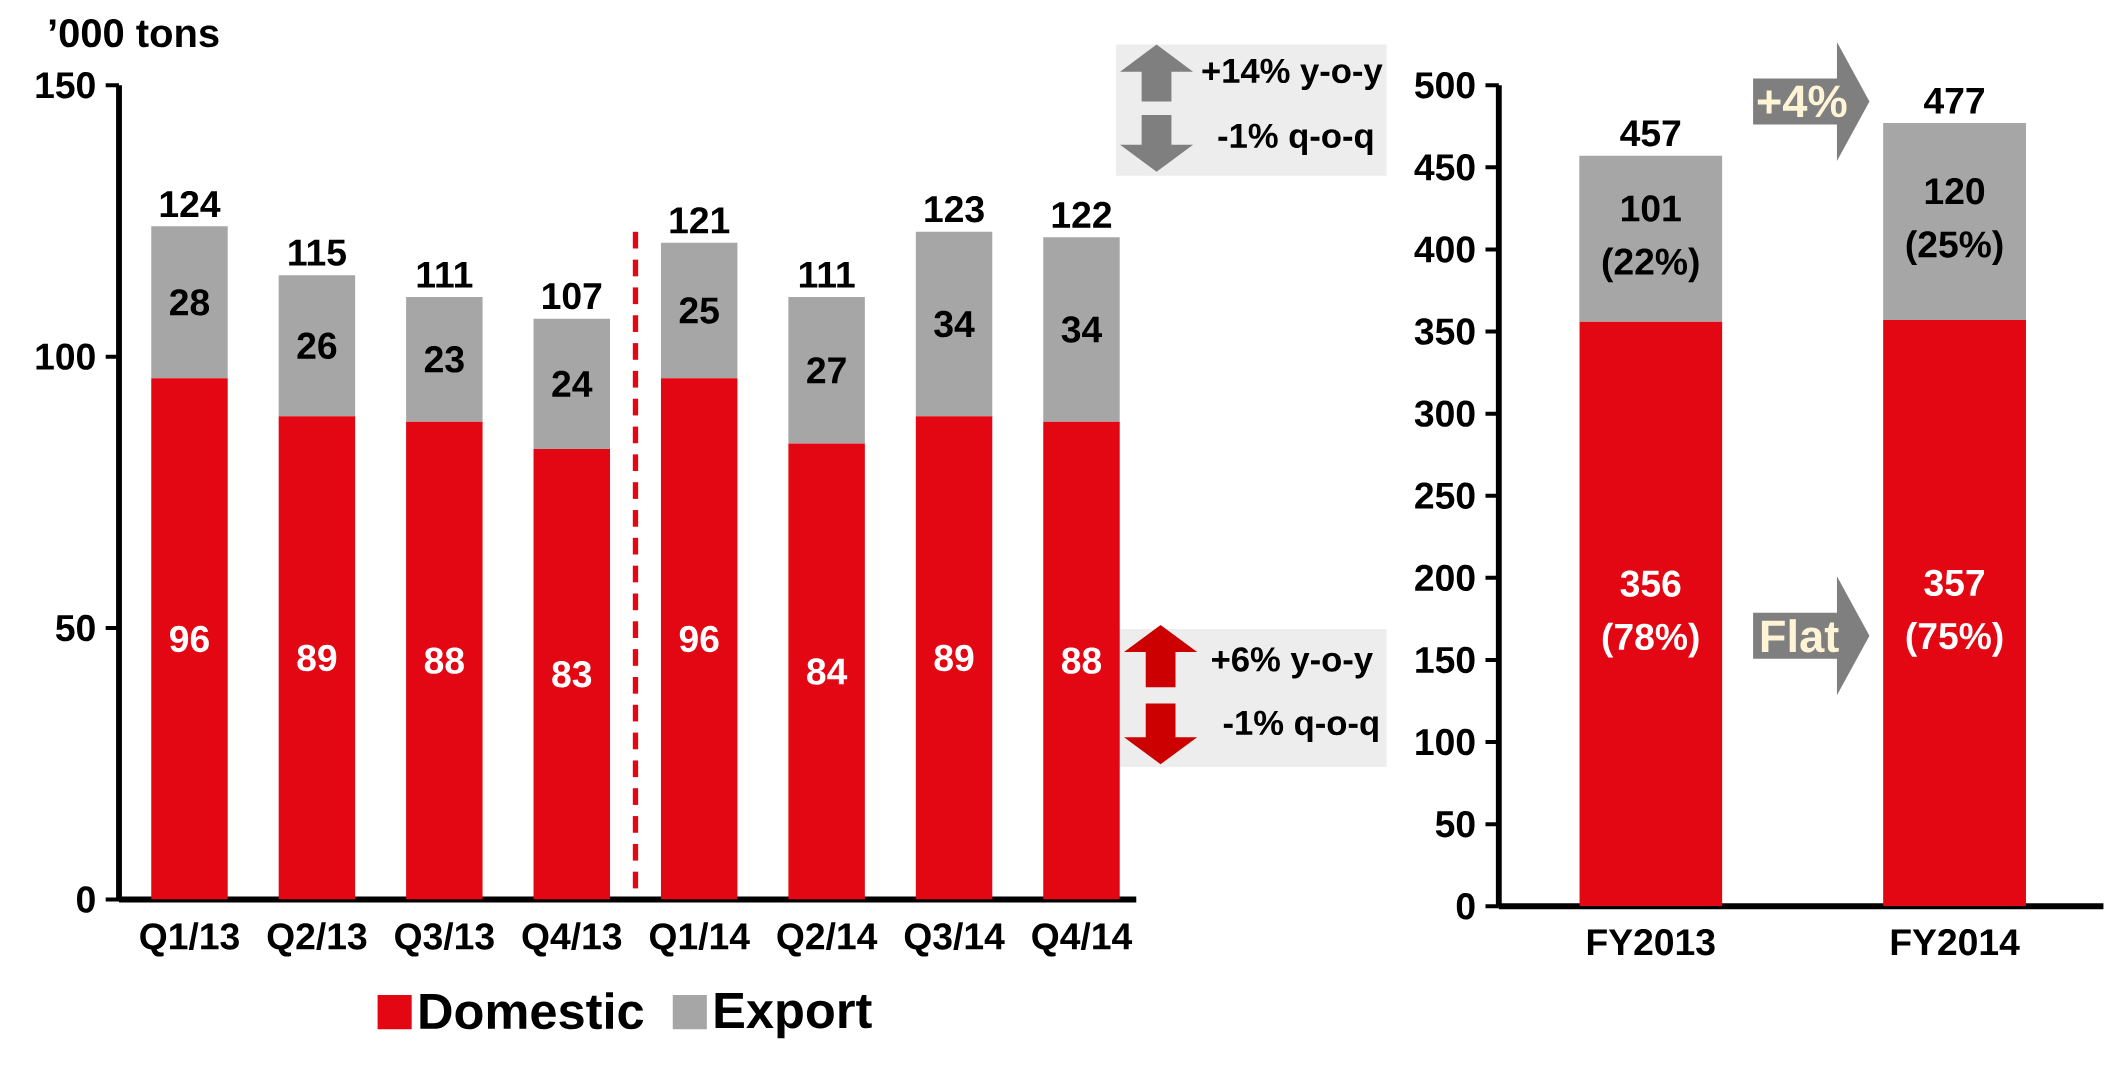 The width and height of the screenshot is (2121, 1079). I want to click on x-tick-label: Q1/13, so click(189, 939).